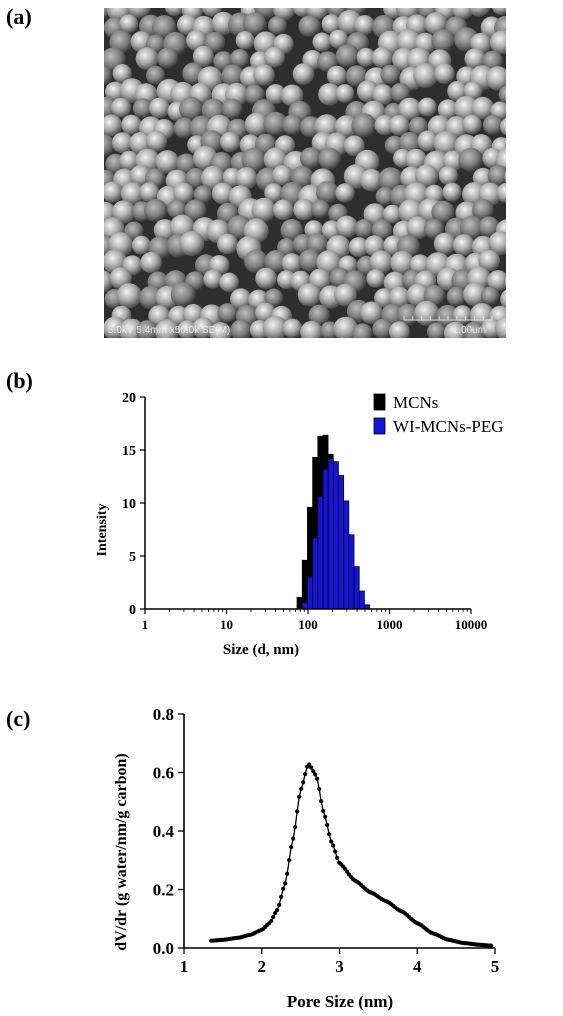 This screenshot has height=1016, width=563. What do you see at coordinates (469, 330) in the screenshot?
I see `sem-scale-label: 1.00um` at bounding box center [469, 330].